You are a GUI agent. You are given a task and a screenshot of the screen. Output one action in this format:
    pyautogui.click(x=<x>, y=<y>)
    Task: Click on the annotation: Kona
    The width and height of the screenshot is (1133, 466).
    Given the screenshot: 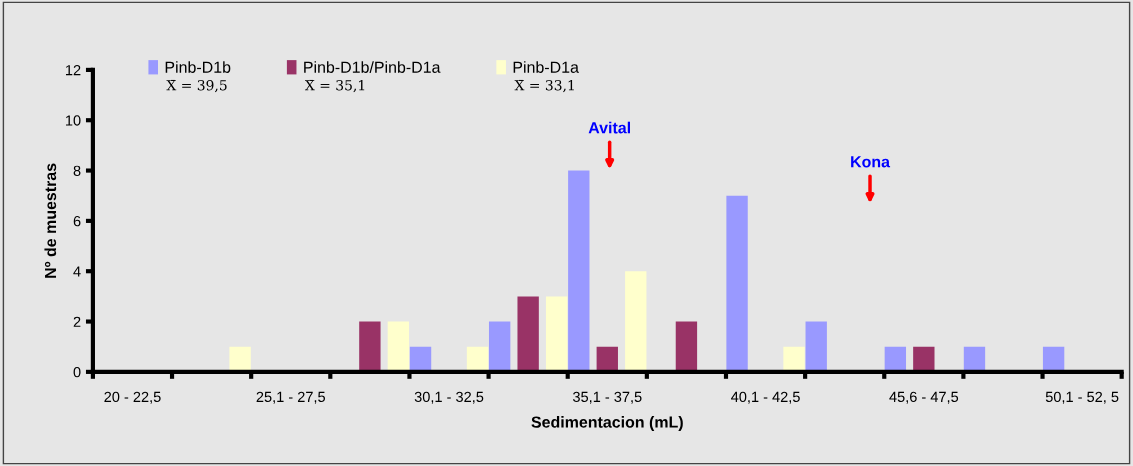 What is the action you would take?
    pyautogui.click(x=871, y=162)
    